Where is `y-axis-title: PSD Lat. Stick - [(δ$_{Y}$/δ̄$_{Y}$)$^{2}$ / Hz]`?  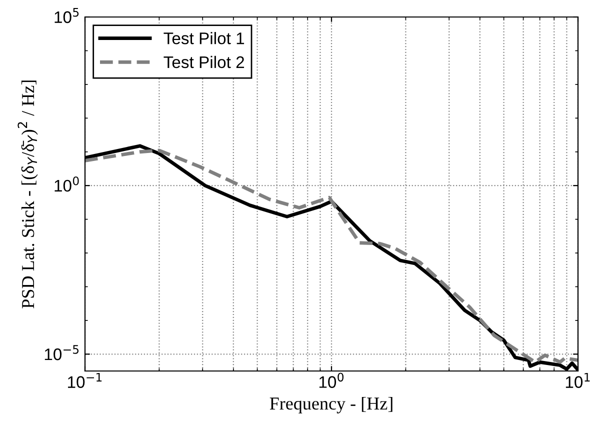 y-axis-title: PSD Lat. Stick - [(δ$_{Y}$/δ̄$_{Y}$)$^{2}$ / Hz] is located at coordinates (28, 194).